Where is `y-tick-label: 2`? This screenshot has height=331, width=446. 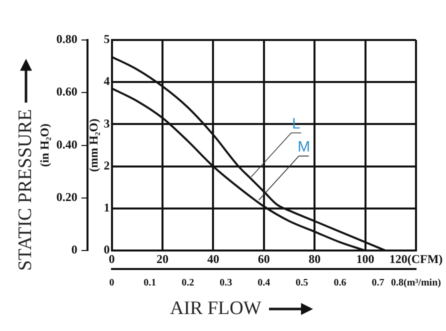
y-tick-label: 2 is located at coordinates (107, 165).